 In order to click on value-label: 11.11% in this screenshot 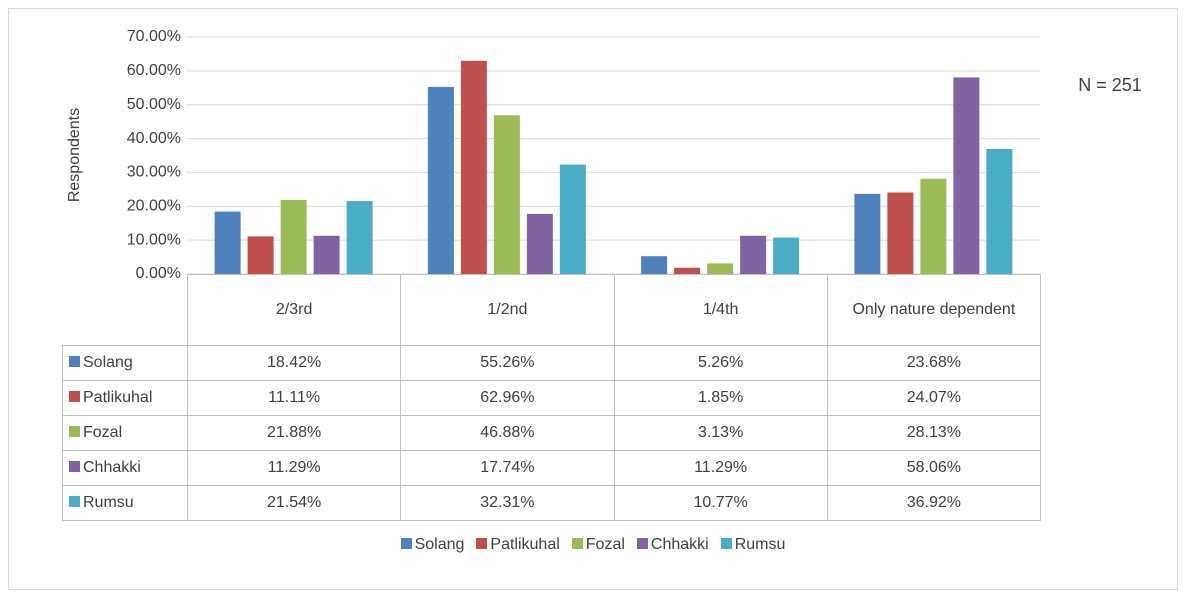, I will do `click(294, 398)`.